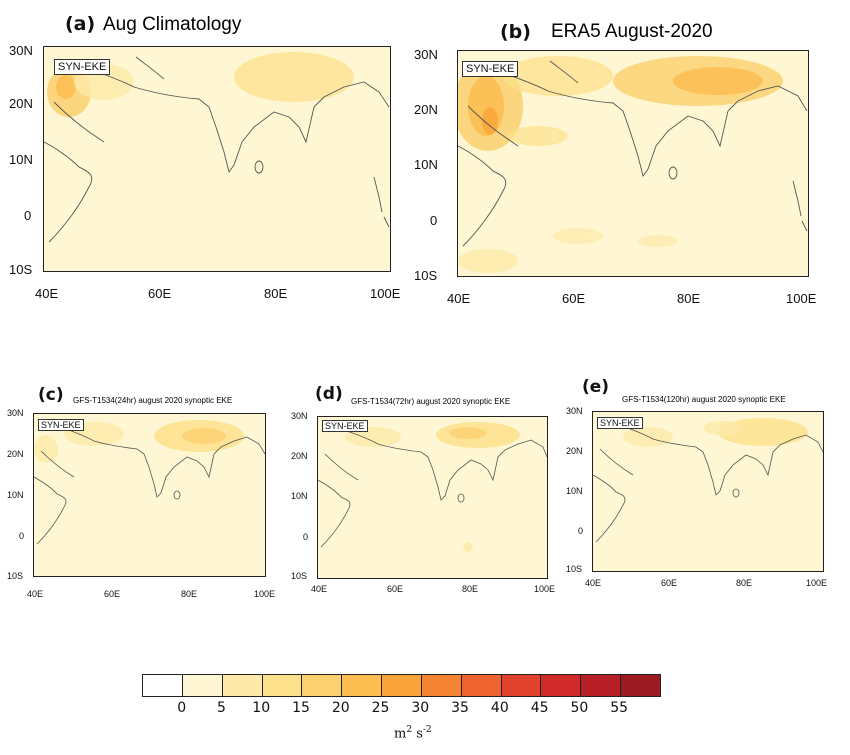  What do you see at coordinates (51, 395) in the screenshot?
I see `panel-label: (c)` at bounding box center [51, 395].